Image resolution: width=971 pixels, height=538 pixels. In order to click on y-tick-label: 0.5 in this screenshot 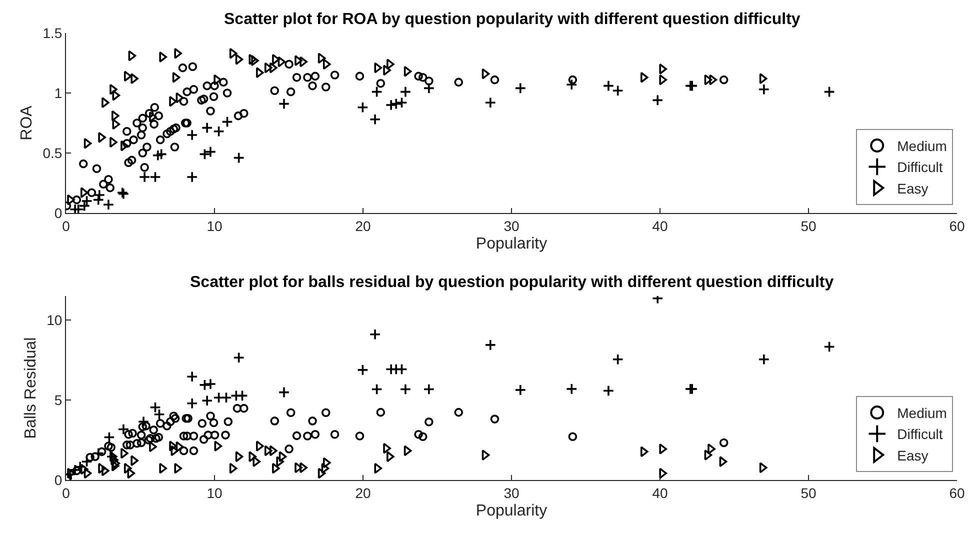, I will do `click(52, 152)`.